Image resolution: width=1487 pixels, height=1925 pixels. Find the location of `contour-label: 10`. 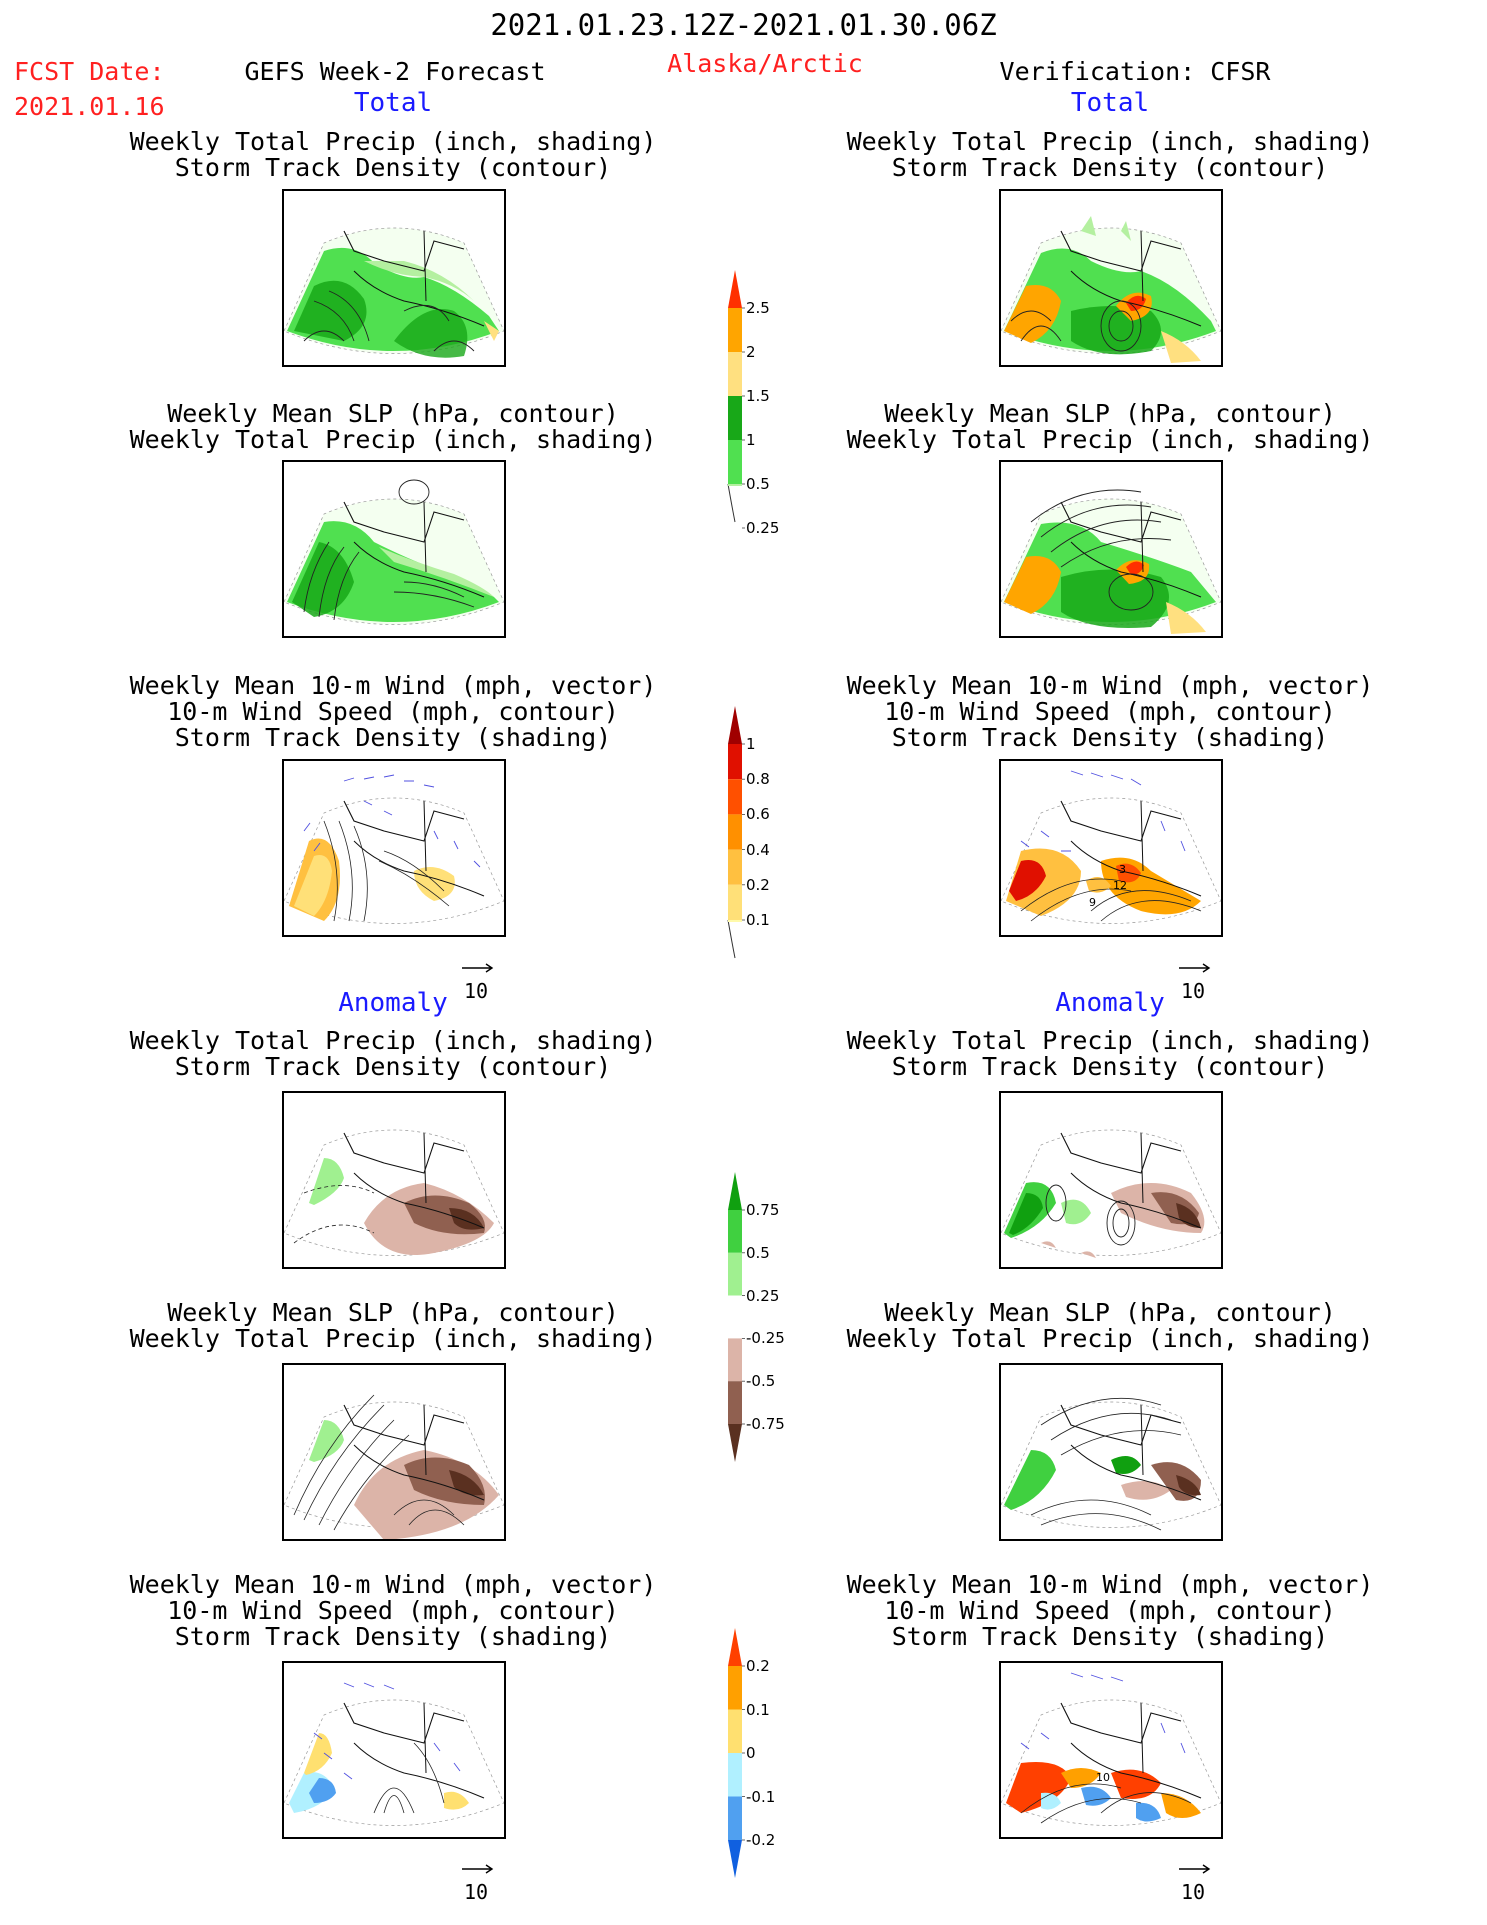

contour-label: 10 is located at coordinates (1103, 1777).